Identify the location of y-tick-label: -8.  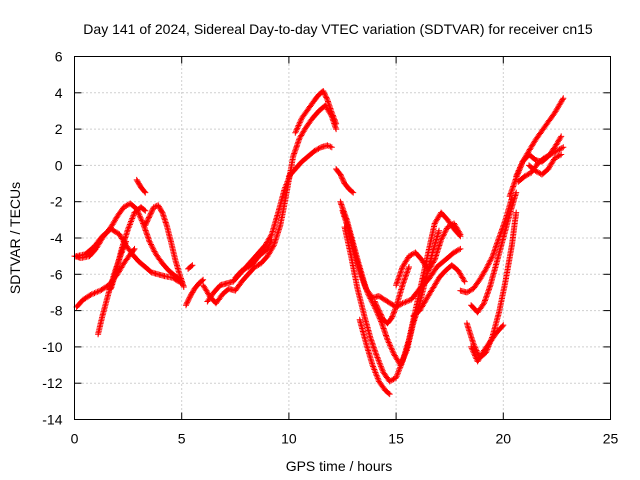
(56, 311).